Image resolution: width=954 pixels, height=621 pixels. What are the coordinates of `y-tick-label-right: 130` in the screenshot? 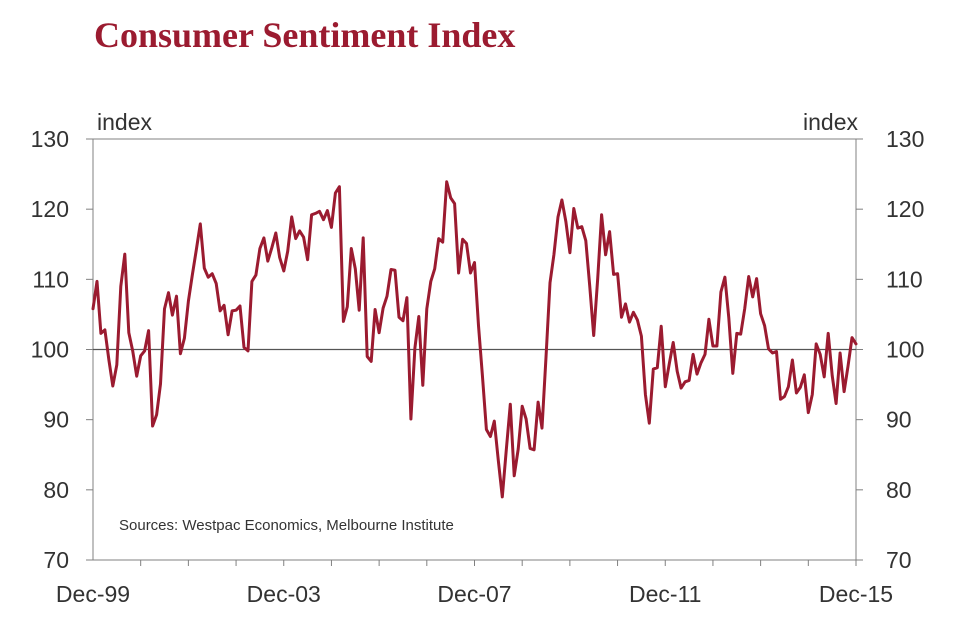 It's located at (905, 139).